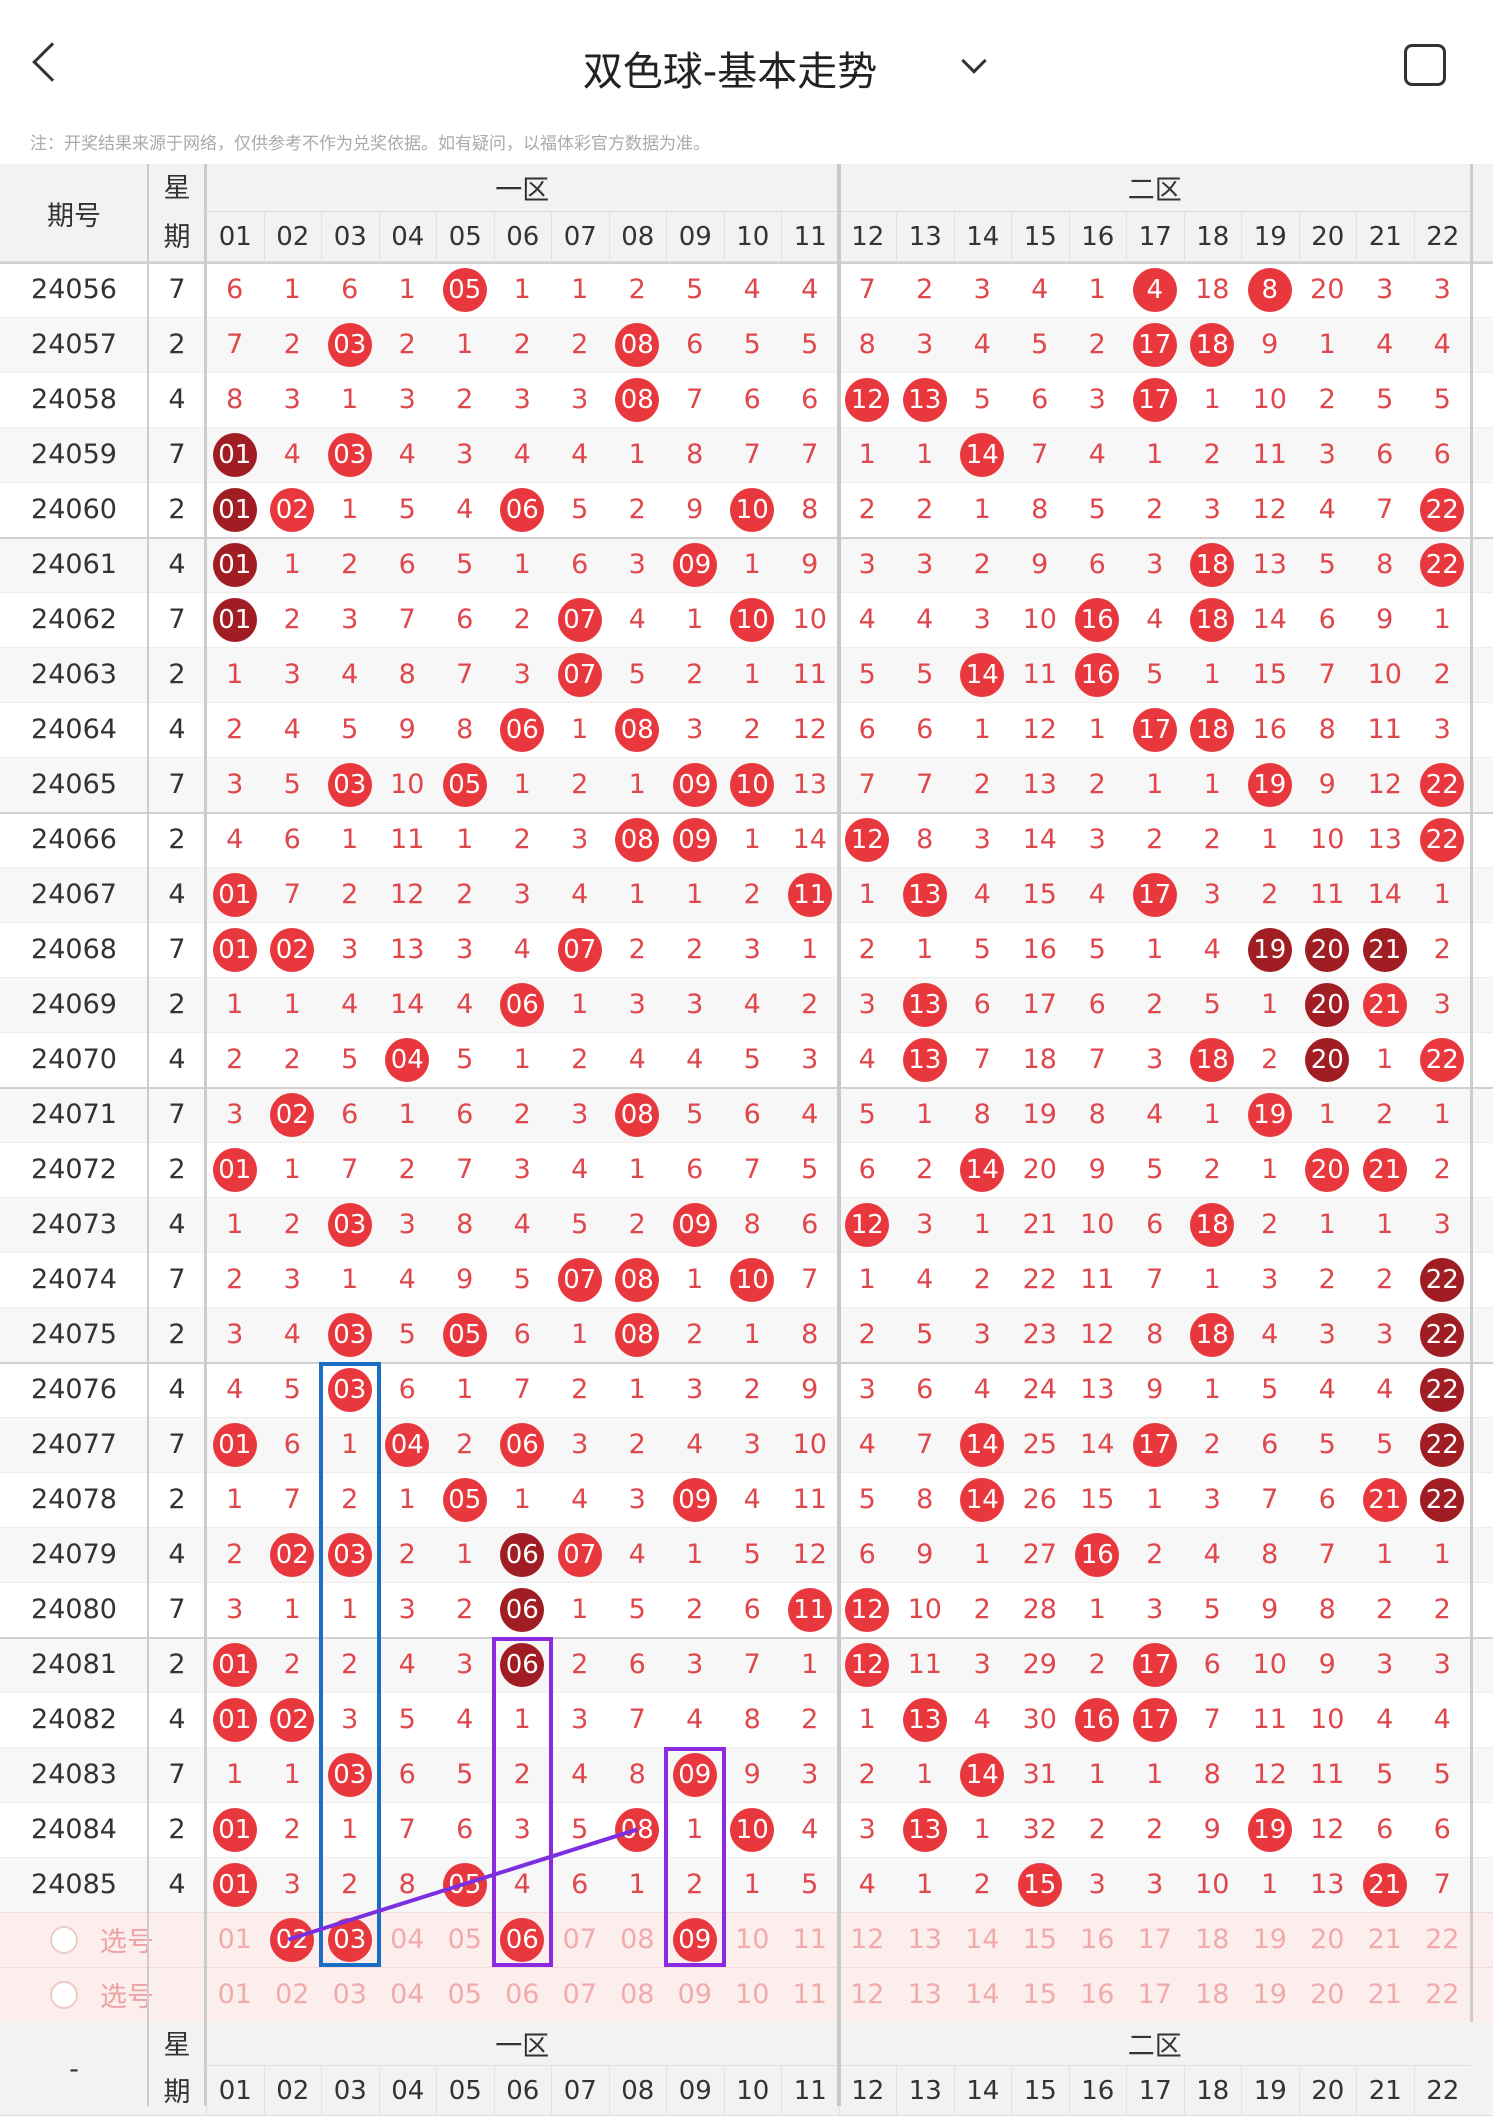 Image resolution: width=1493 pixels, height=2116 pixels. Describe the element at coordinates (694, 1939) in the screenshot. I see `selected-ball: 09` at that location.